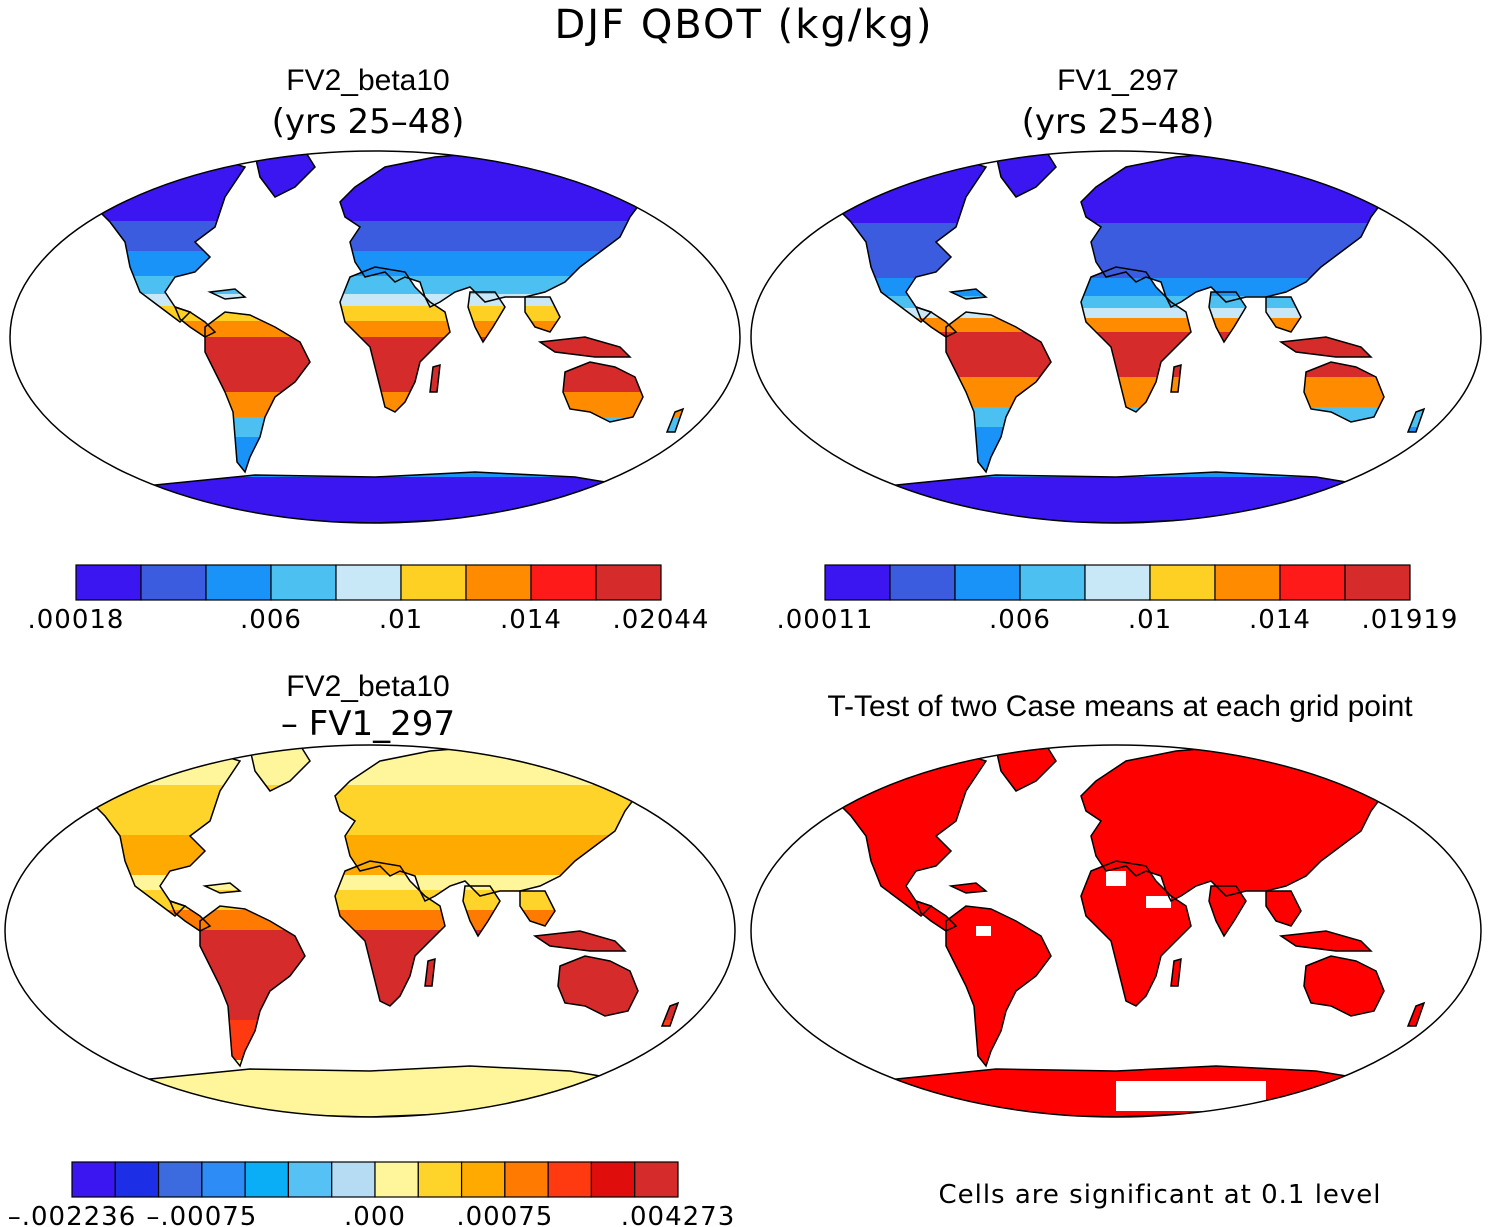  Describe the element at coordinates (678, 1214) in the screenshot. I see `colorbar-tick-label: .004273` at that location.